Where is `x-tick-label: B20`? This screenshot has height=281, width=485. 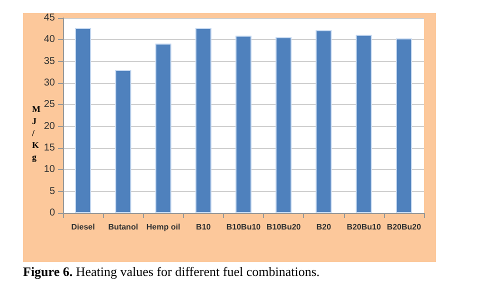 x-tick-label: B20 is located at coordinates (324, 227).